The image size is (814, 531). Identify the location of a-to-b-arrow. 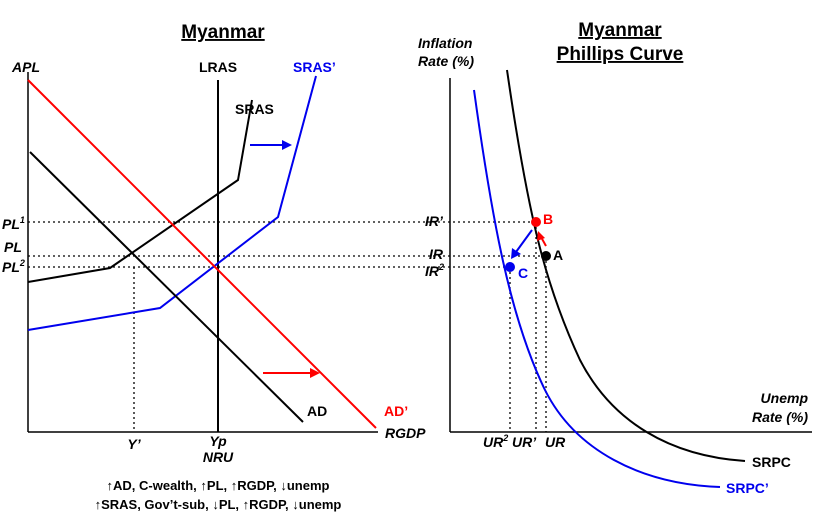
(542, 239).